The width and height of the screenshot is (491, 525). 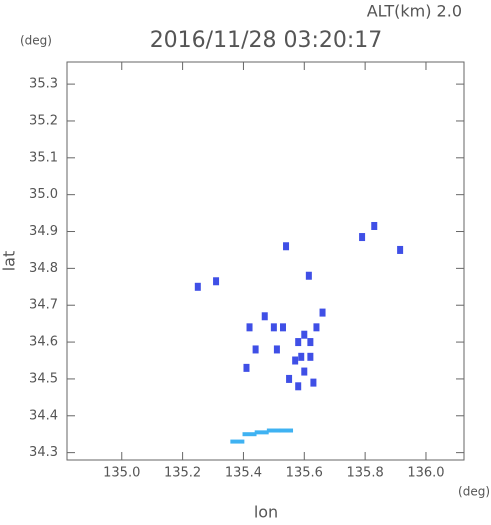 I want to click on y-tick-label: 34.7, so click(x=43, y=305).